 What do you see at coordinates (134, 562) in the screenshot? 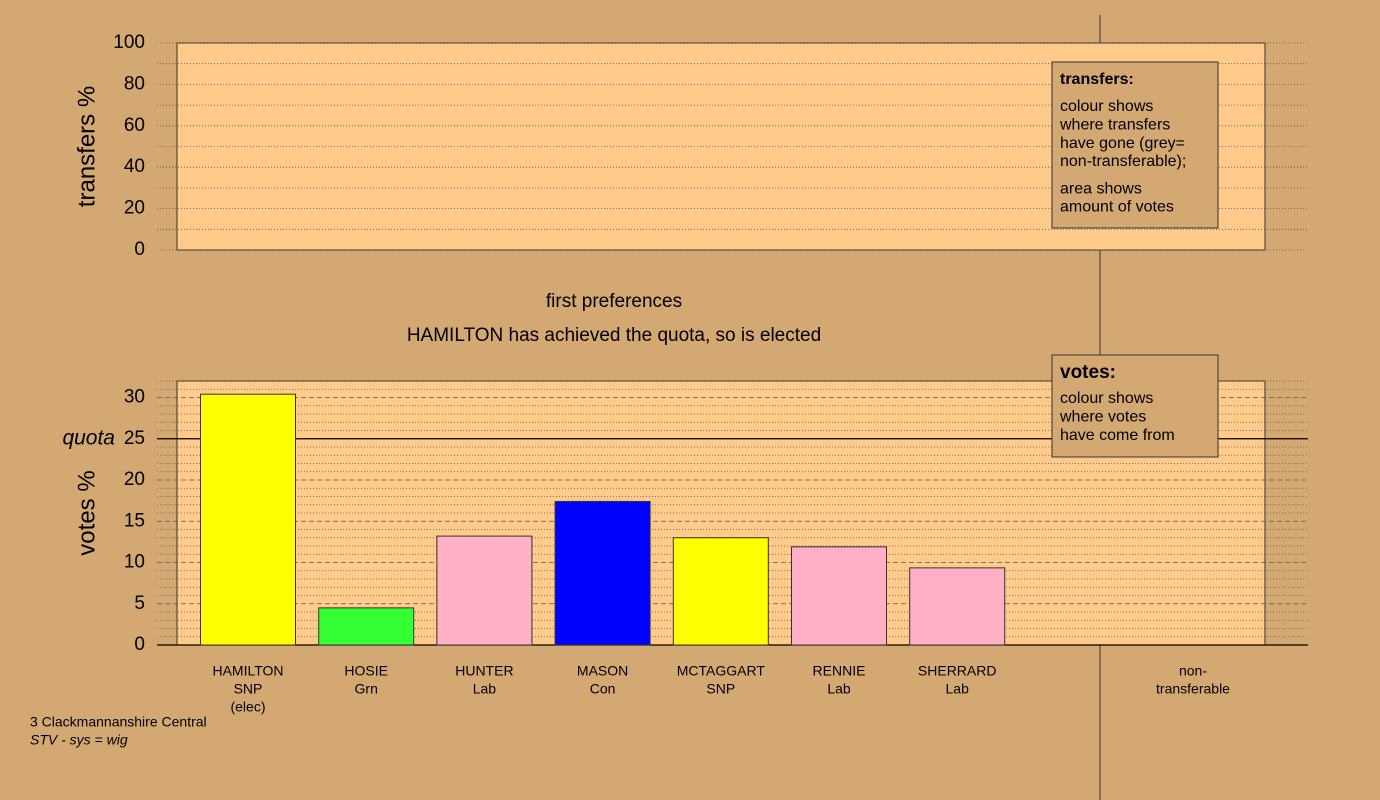
I see `y-tick-label: 10` at bounding box center [134, 562].